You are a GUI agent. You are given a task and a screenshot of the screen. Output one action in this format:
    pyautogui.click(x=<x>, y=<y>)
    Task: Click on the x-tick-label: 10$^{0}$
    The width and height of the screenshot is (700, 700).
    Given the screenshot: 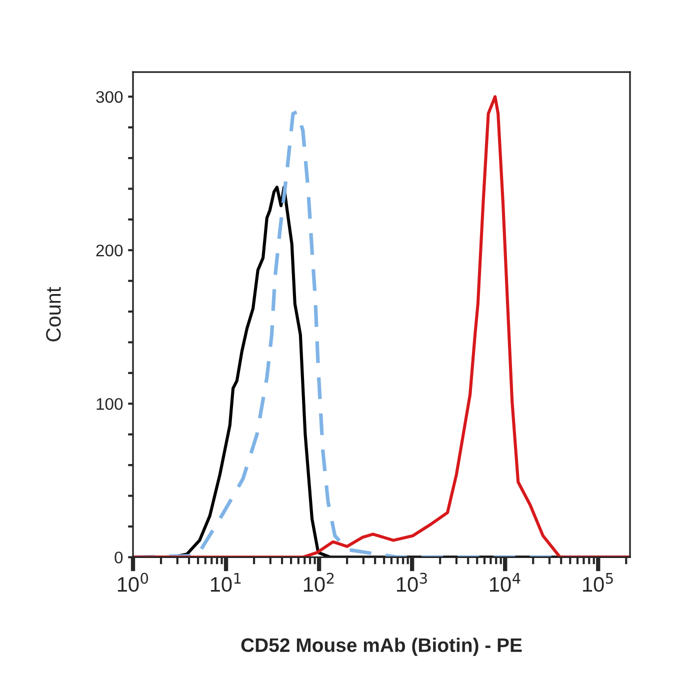 What is the action you would take?
    pyautogui.click(x=133, y=582)
    